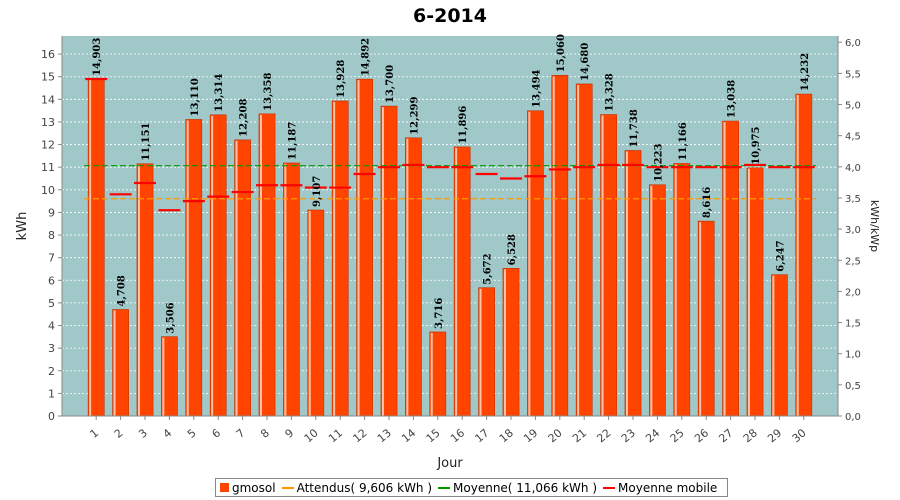 Image resolution: width=900 pixels, height=500 pixels. Describe the element at coordinates (853, 230) in the screenshot. I see `y2-tick-label: 3,0` at that location.